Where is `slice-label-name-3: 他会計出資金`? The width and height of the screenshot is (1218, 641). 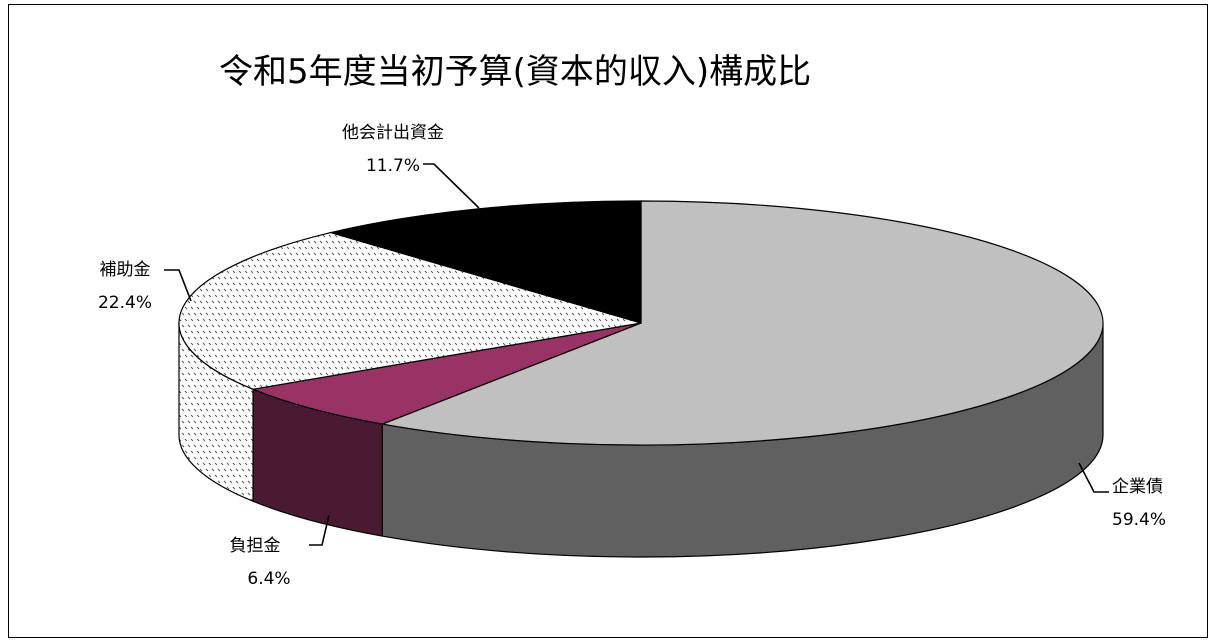 slice-label-name-3: 他会計出資金 is located at coordinates (393, 133).